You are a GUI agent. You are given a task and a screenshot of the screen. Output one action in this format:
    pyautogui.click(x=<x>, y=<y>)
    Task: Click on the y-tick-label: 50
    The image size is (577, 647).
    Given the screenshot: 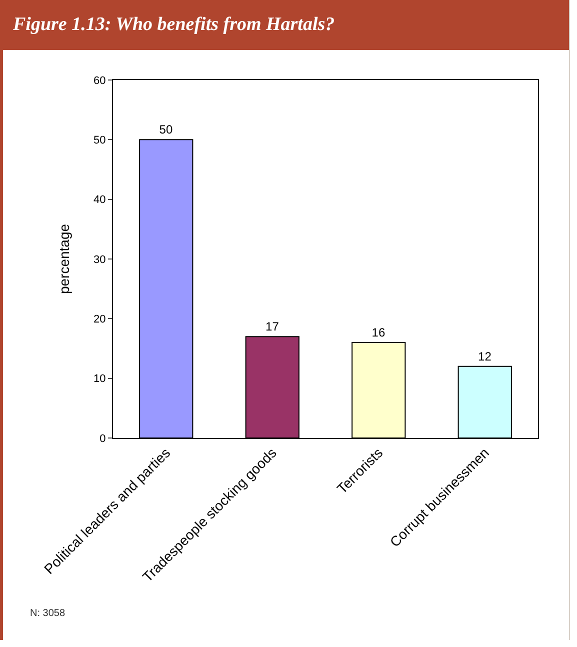 What is the action you would take?
    pyautogui.click(x=100, y=140)
    